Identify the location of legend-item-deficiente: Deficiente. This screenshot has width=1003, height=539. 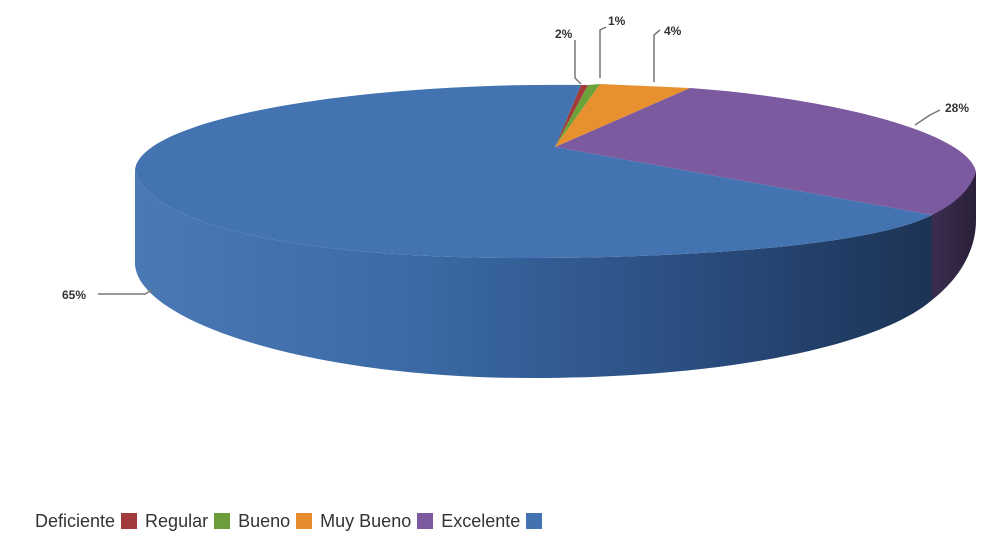
(90, 521).